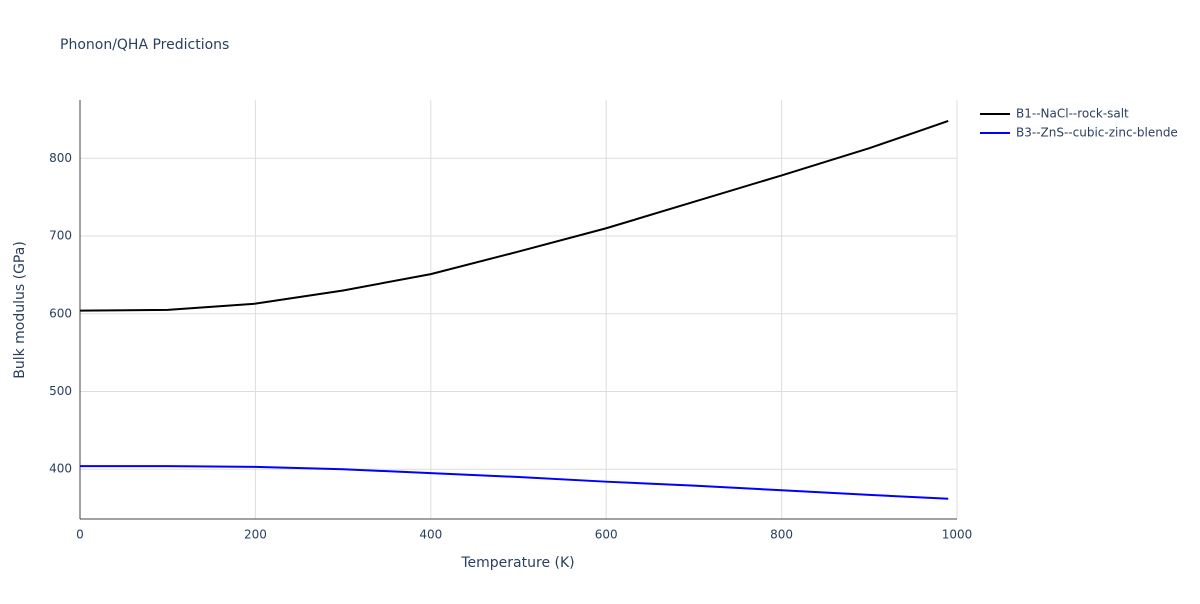  I want to click on legend-label: B3--ZnS--cubic-zinc-blende, so click(1097, 133).